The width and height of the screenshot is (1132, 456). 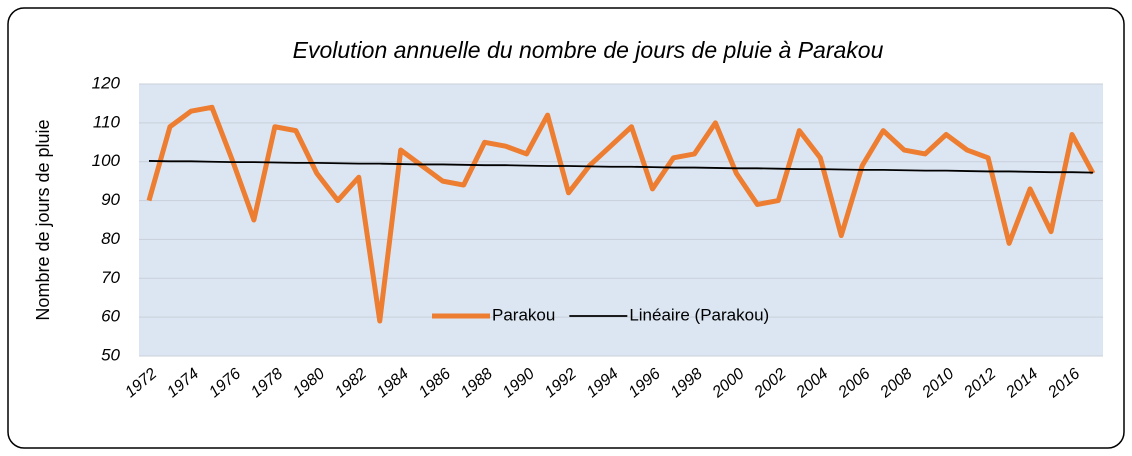 What do you see at coordinates (110, 354) in the screenshot?
I see `y-tick-label: 50` at bounding box center [110, 354].